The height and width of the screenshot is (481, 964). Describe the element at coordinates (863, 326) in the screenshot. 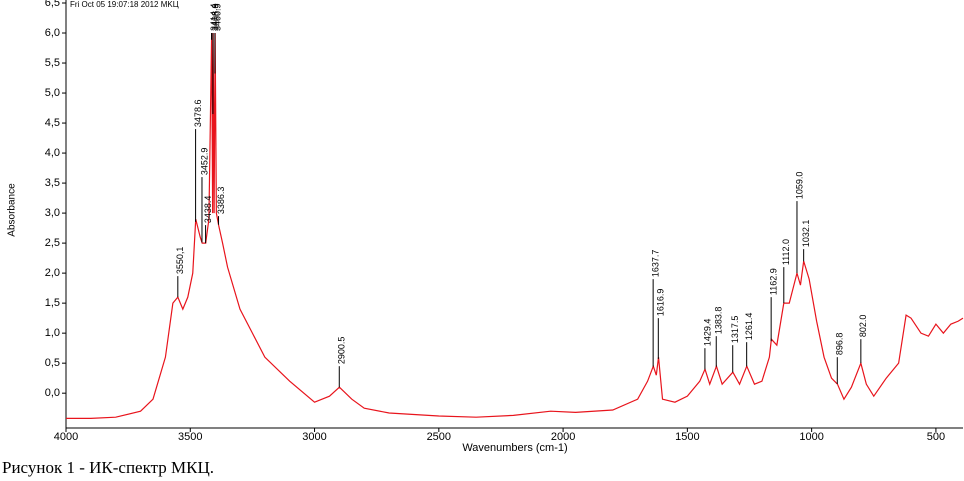

I see `peak-label: 802.0` at that location.